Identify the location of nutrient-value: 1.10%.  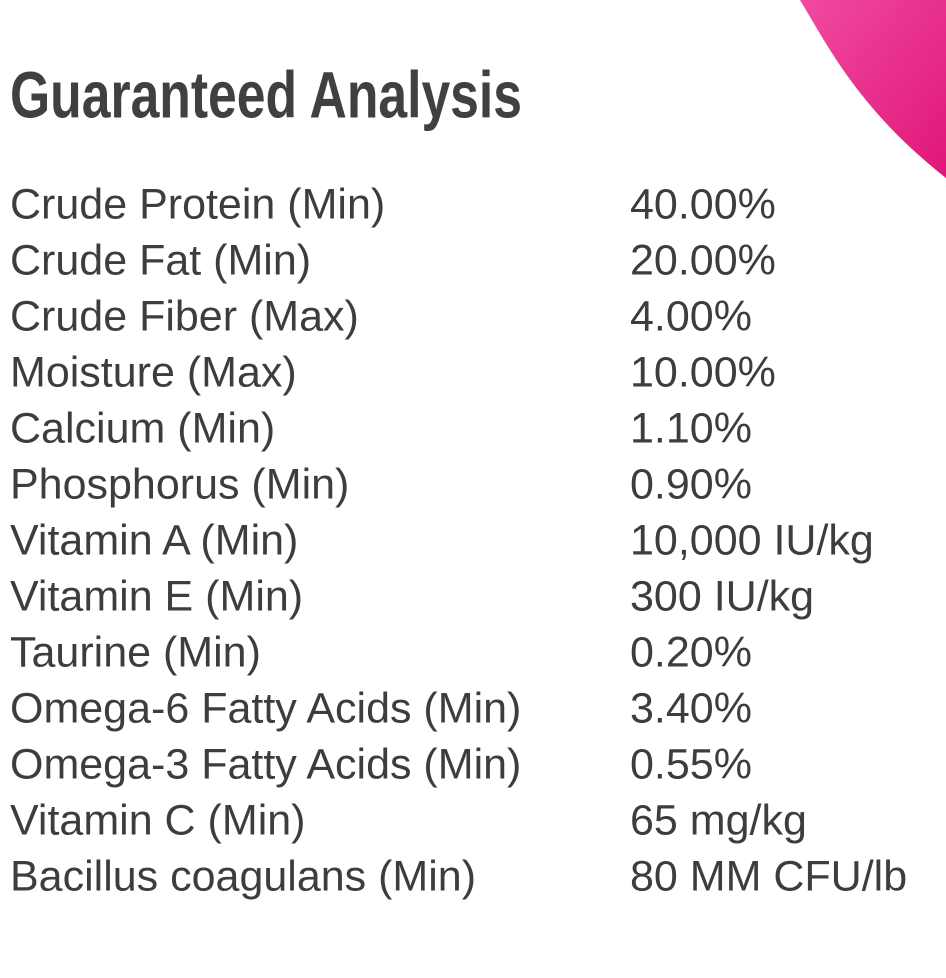
(691, 428).